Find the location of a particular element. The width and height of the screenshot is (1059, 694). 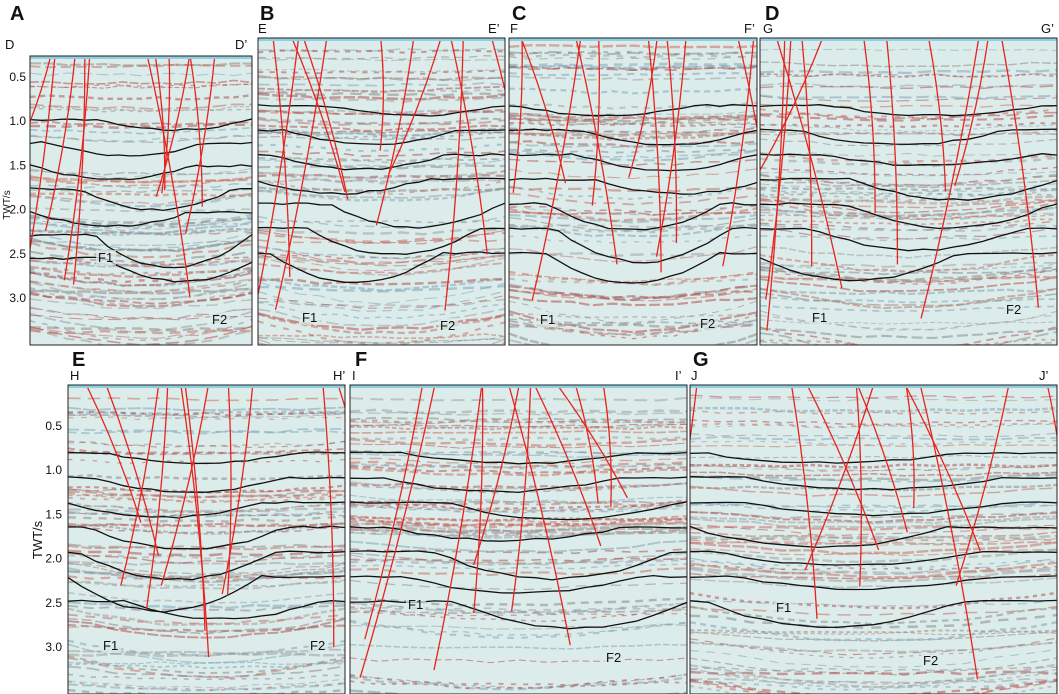

profile-start: H is located at coordinates (74, 375).